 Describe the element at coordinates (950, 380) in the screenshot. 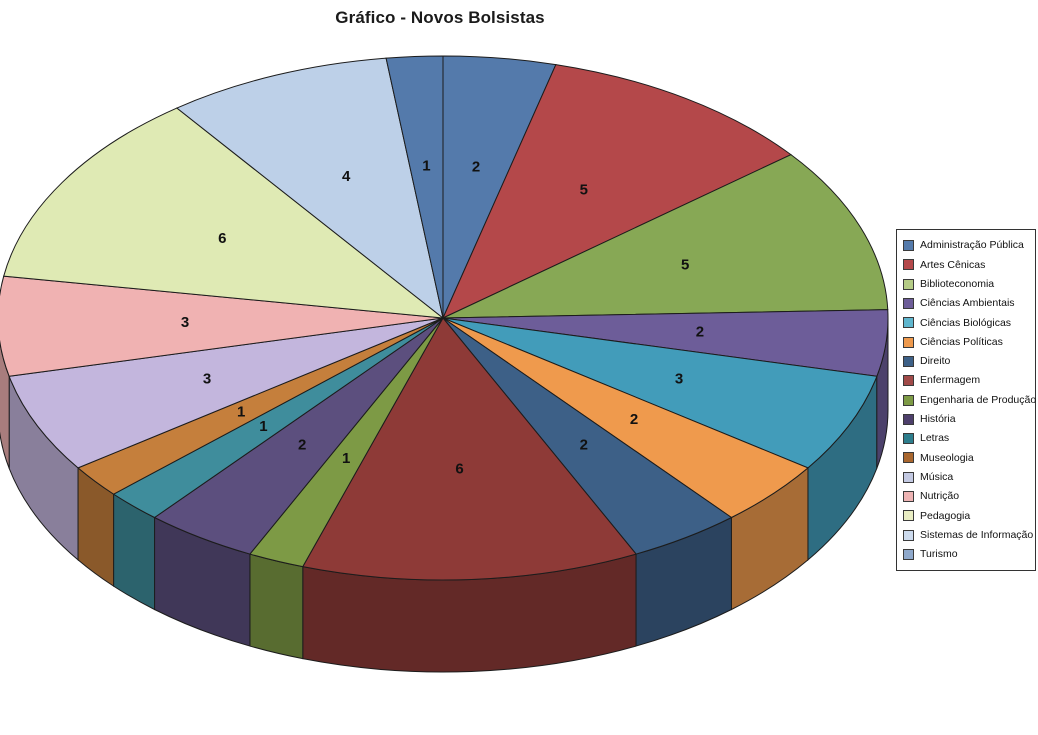

I see `legend-item-label: Enfermagem` at that location.